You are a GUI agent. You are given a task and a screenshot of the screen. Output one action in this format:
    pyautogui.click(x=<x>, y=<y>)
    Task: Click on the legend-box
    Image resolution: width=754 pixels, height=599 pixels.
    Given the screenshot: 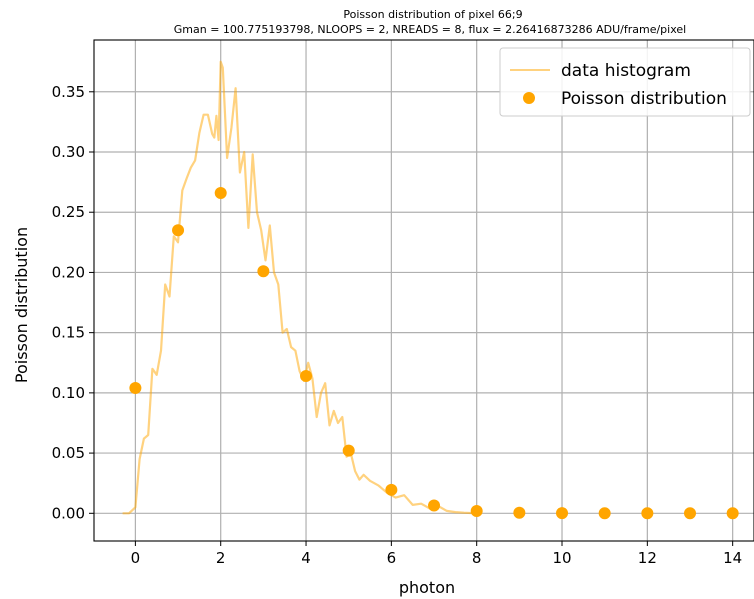 What is the action you would take?
    pyautogui.click(x=625, y=82)
    